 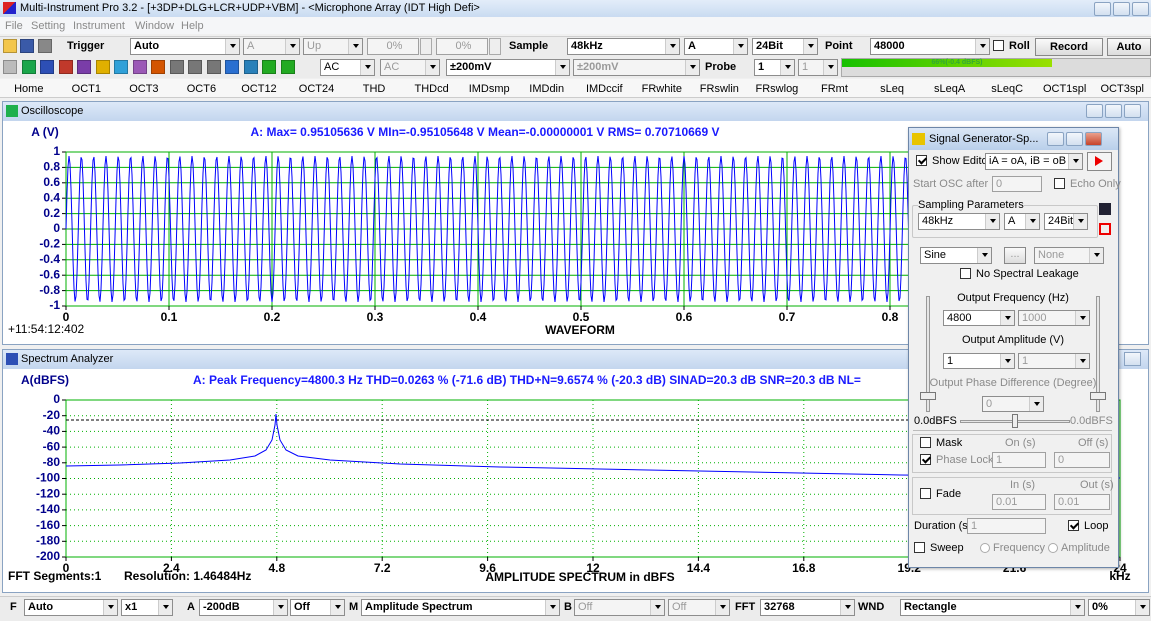 I want to click on fade-in: 0.01, so click(x=1019, y=502).